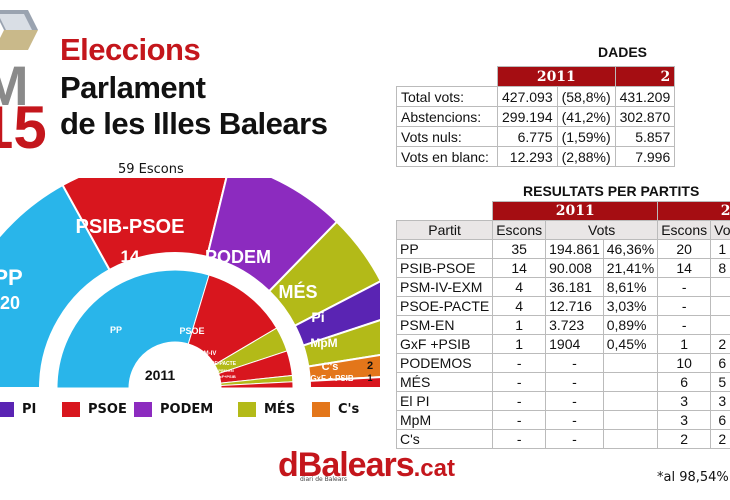 This screenshot has width=730, height=500. I want to click on legend-label: PSOE, so click(107, 409).